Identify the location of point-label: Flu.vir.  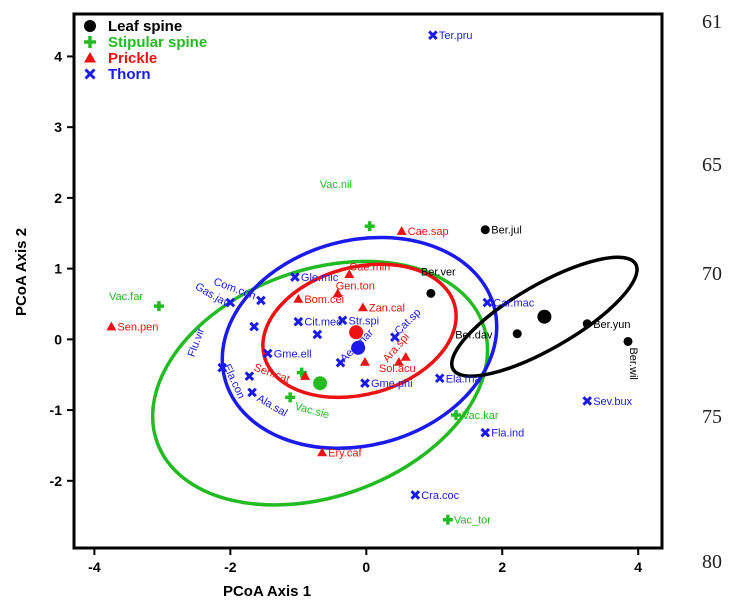
(197, 342).